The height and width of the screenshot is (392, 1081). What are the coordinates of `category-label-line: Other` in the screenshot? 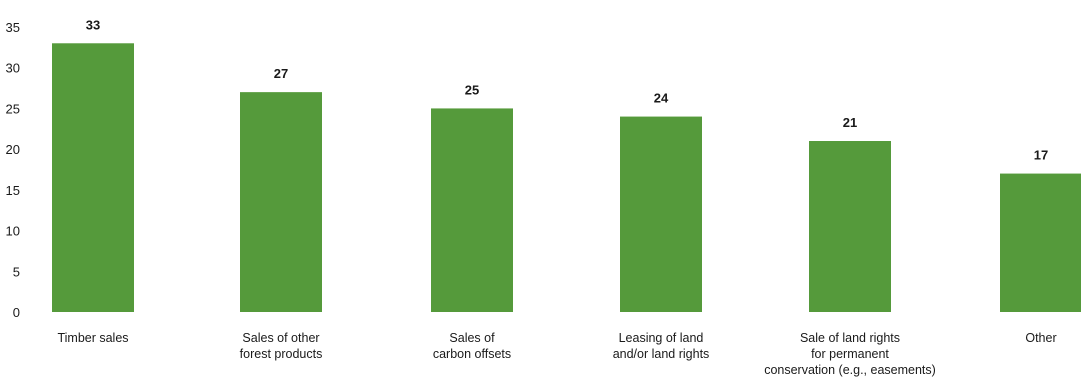 It's located at (1040, 338).